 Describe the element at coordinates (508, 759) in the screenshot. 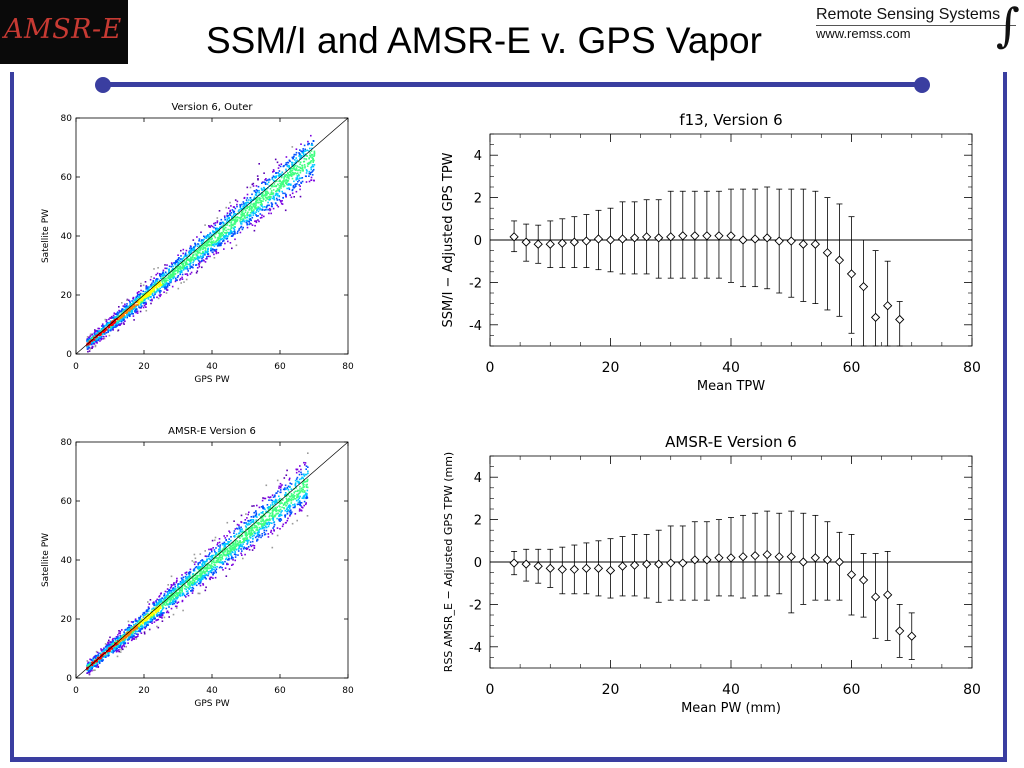

I see `slide-frame-bottom` at that location.